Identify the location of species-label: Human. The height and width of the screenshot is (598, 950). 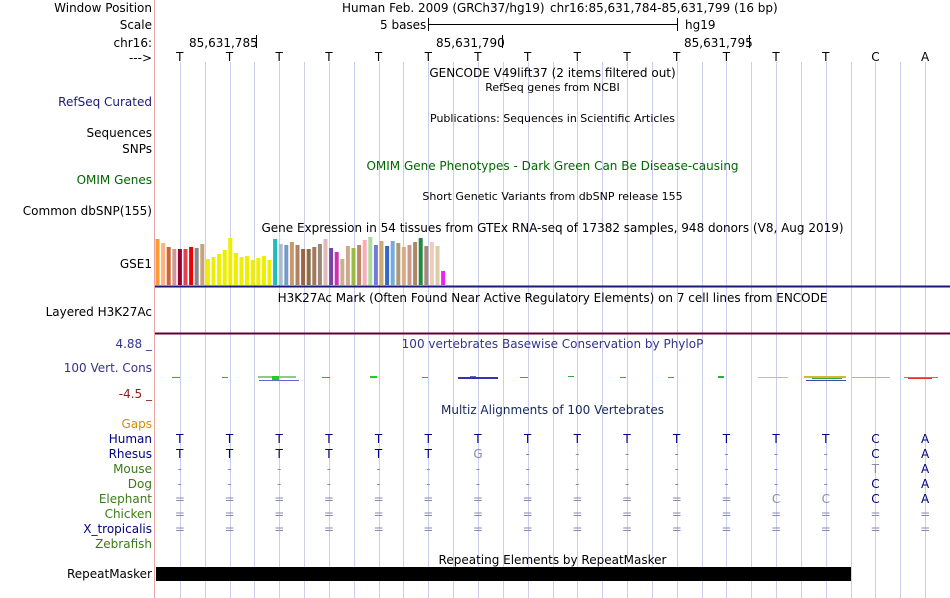
(130, 439).